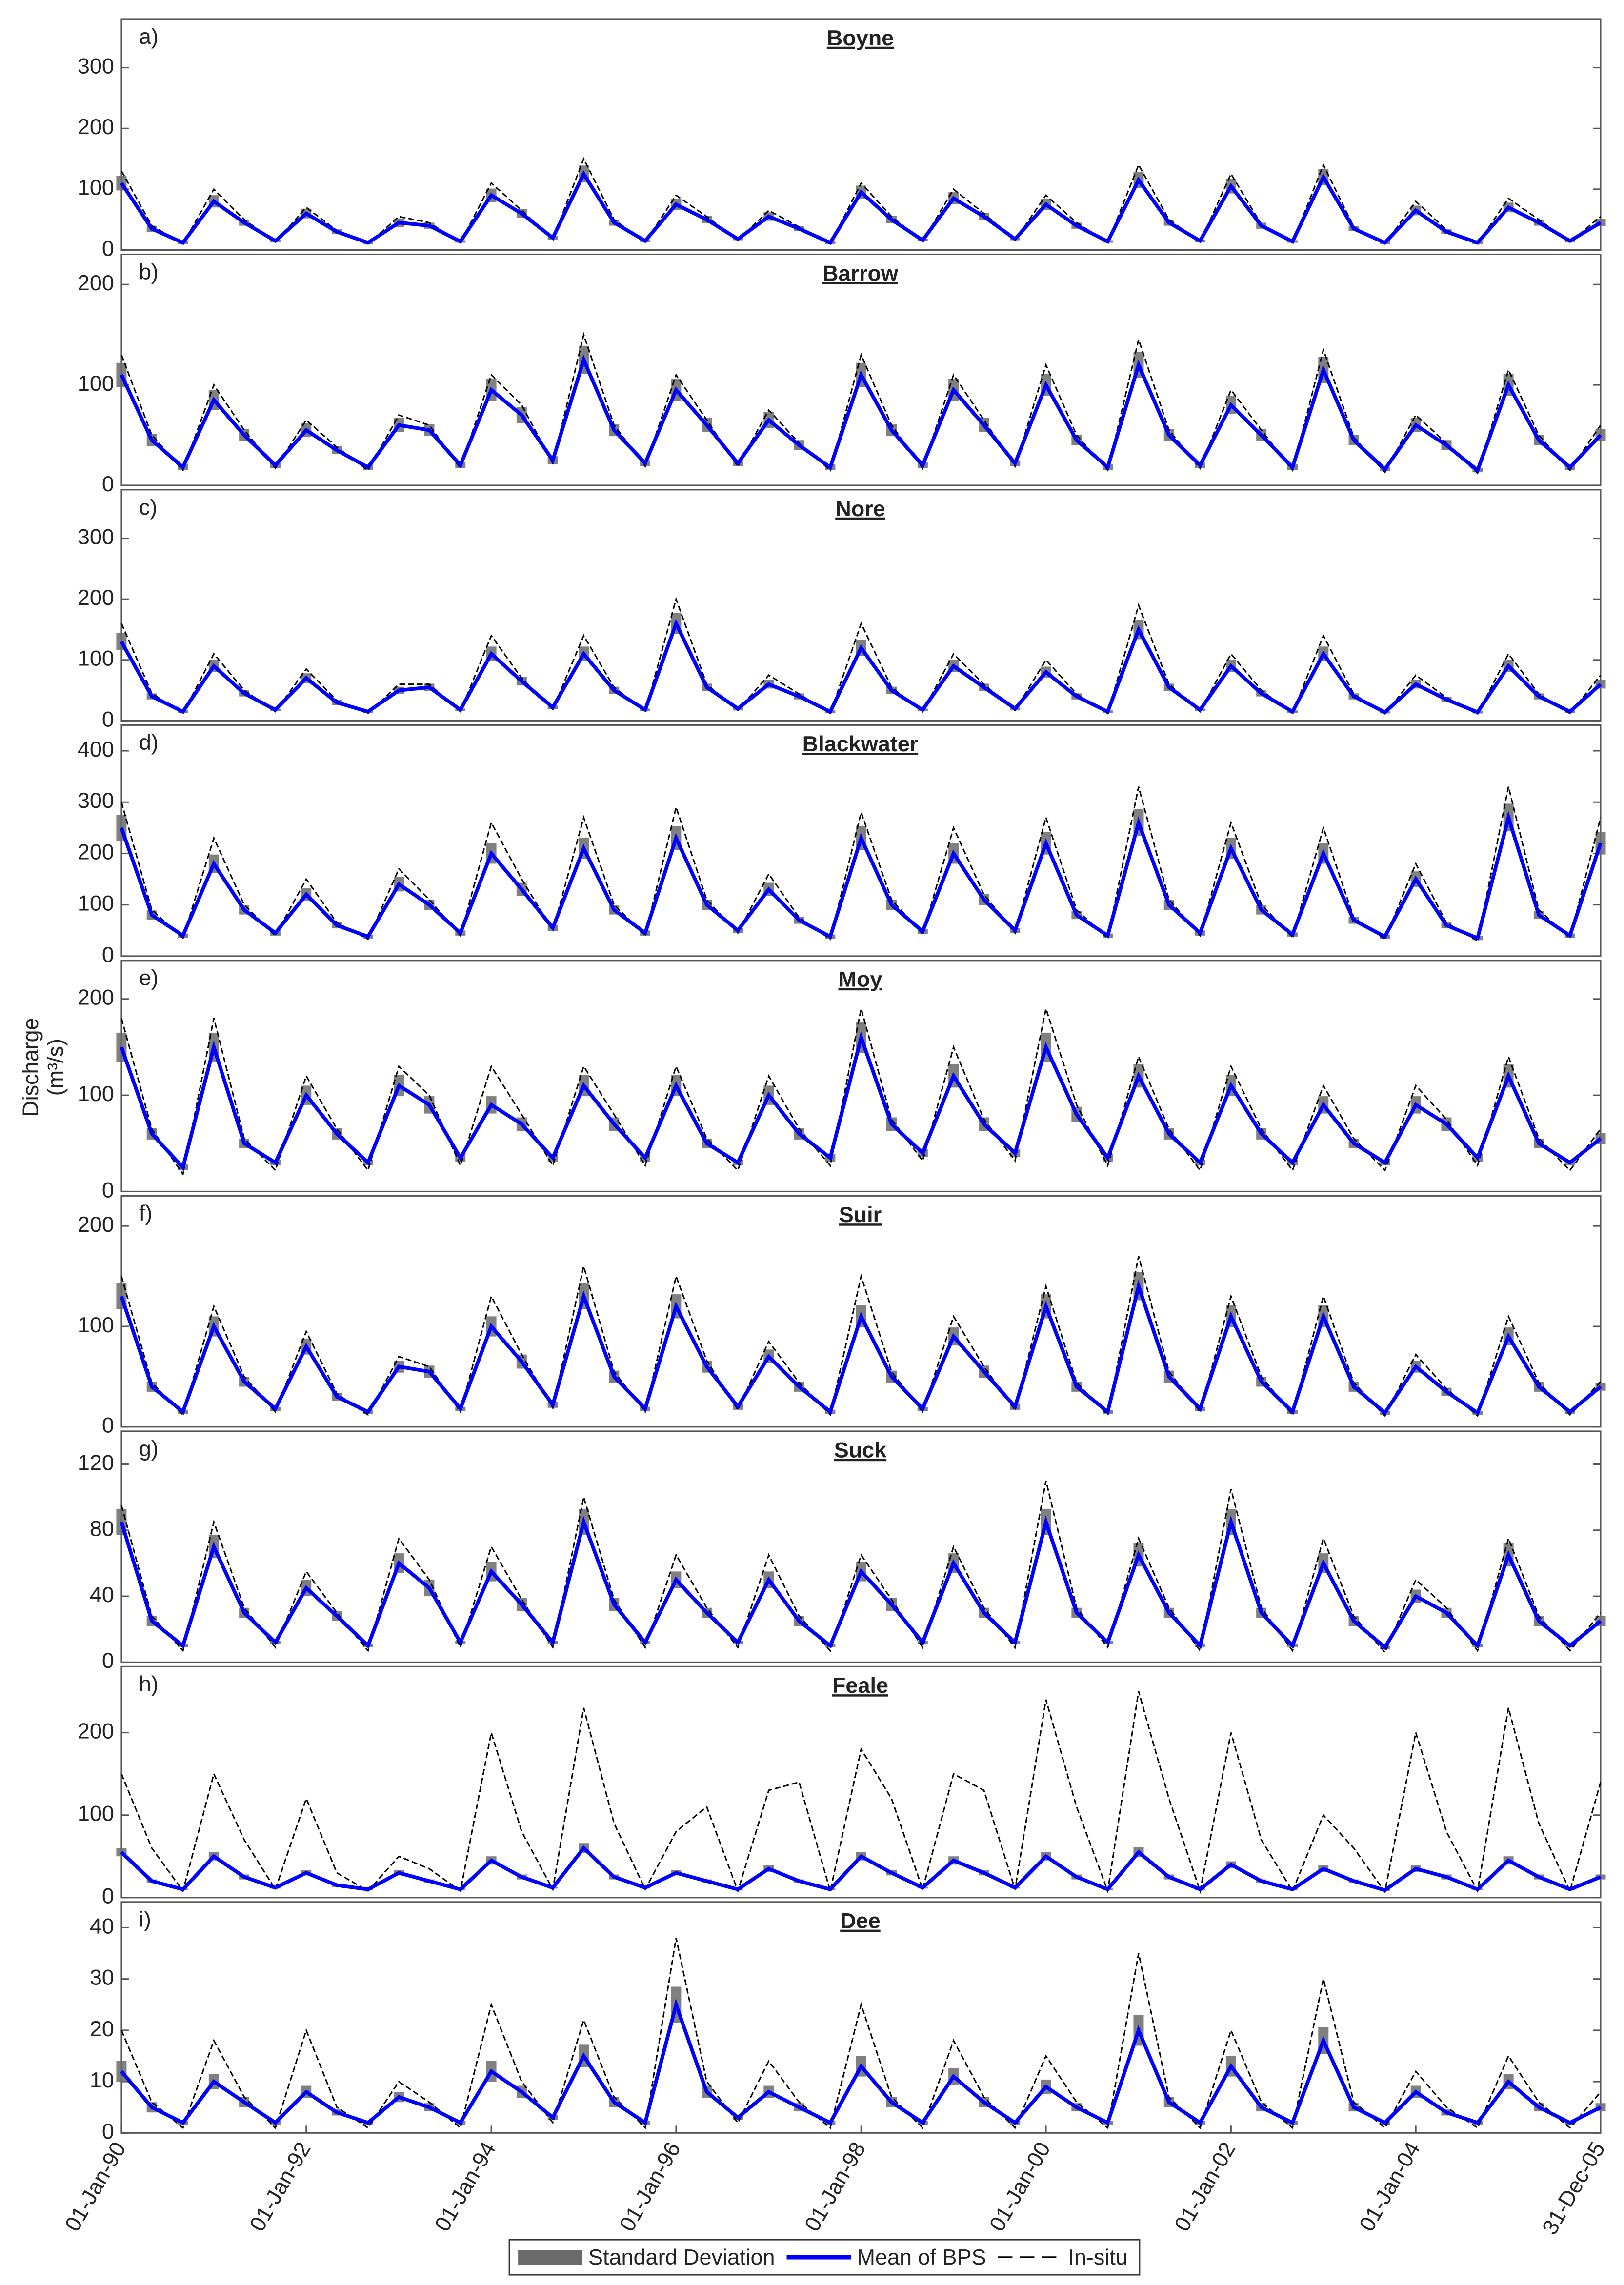 This screenshot has height=2285, width=1624. Describe the element at coordinates (861, 1920) in the screenshot. I see `panel-title: Dee` at that location.